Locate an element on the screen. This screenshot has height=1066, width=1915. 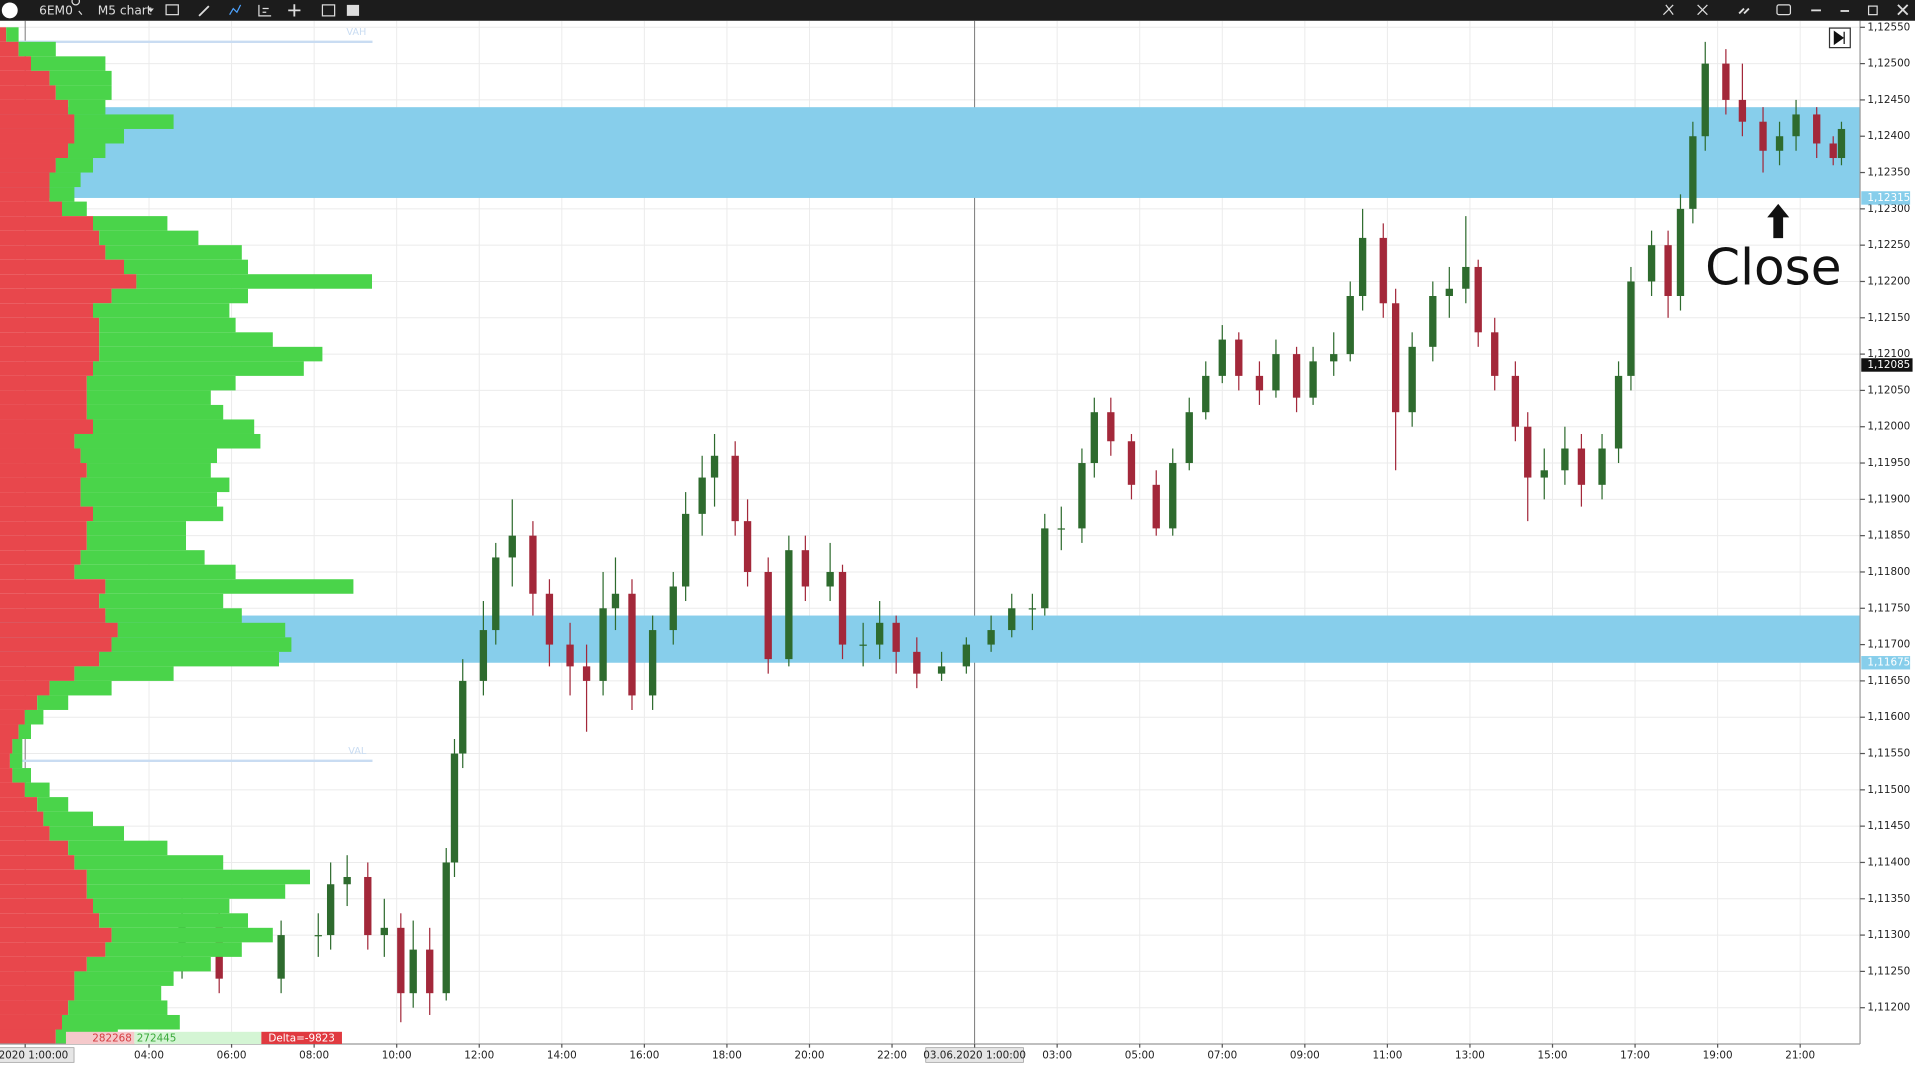
zone-price-label: 1,11675 is located at coordinates (1888, 663).